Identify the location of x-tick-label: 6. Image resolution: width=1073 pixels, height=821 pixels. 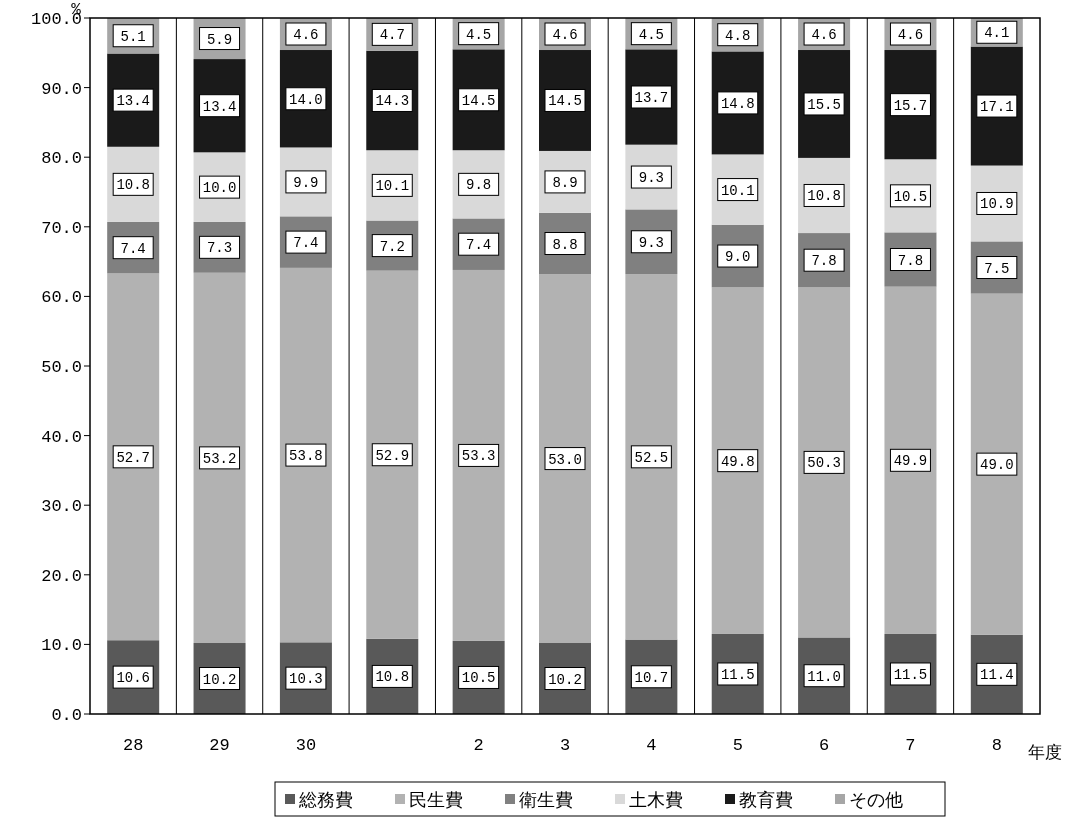
(824, 745).